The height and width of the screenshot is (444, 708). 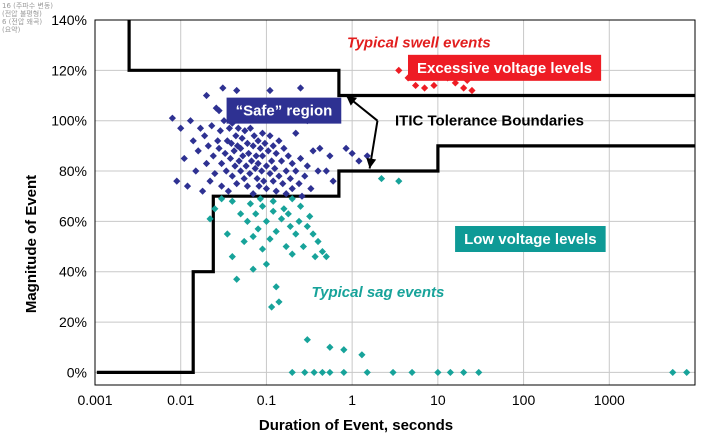 I want to click on y-tick-label: 60%, so click(x=73, y=221).